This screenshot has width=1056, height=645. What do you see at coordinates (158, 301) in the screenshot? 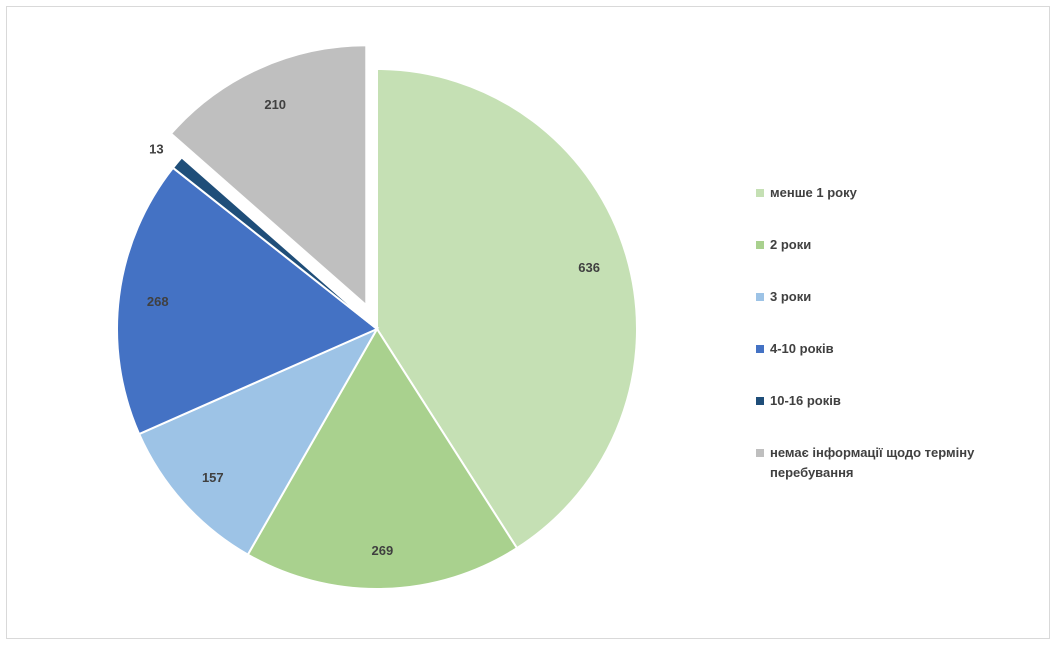
I see `data-label-3: 268` at bounding box center [158, 301].